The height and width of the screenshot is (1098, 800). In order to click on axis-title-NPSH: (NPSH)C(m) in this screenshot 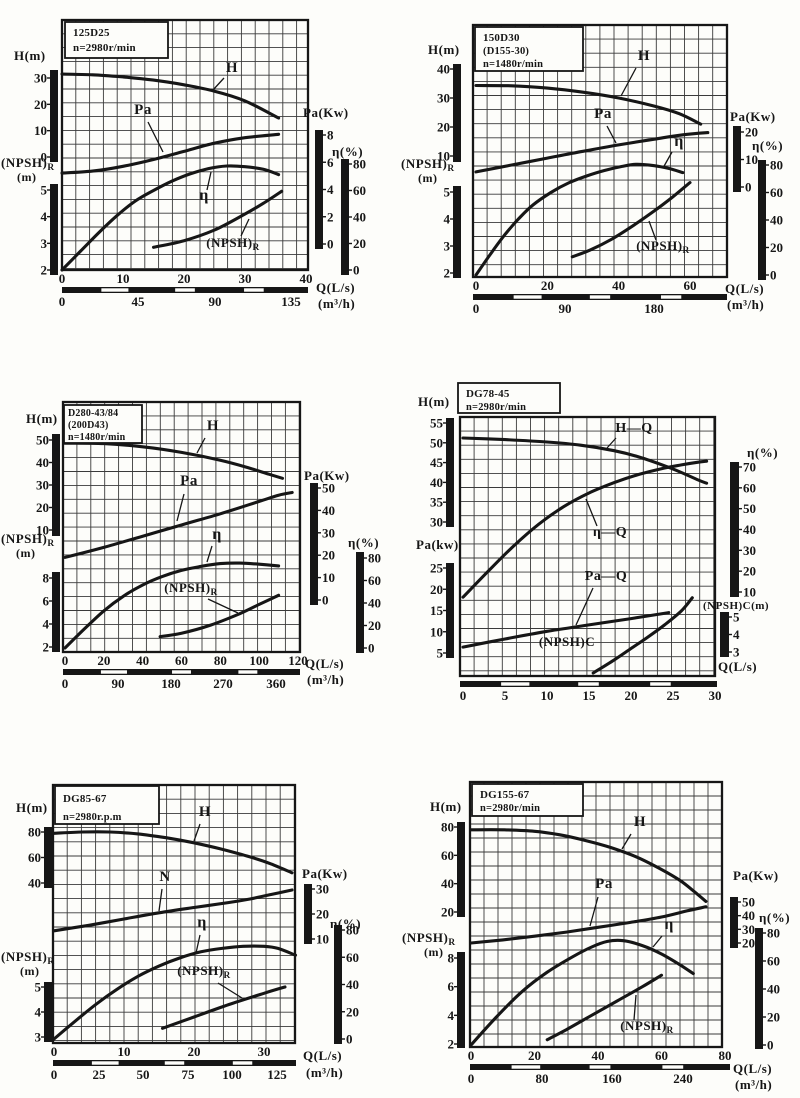, I will do `click(736, 606)`.